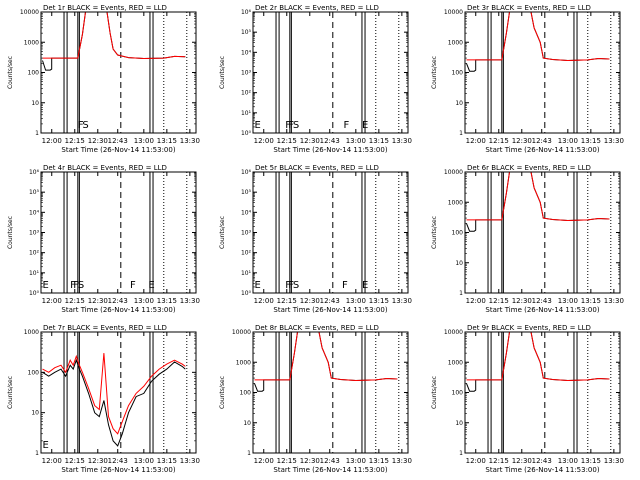  What do you see at coordinates (529, 168) in the screenshot?
I see `panel-title: Det 6r BLACK = Events, RED = LLD` at bounding box center [529, 168].